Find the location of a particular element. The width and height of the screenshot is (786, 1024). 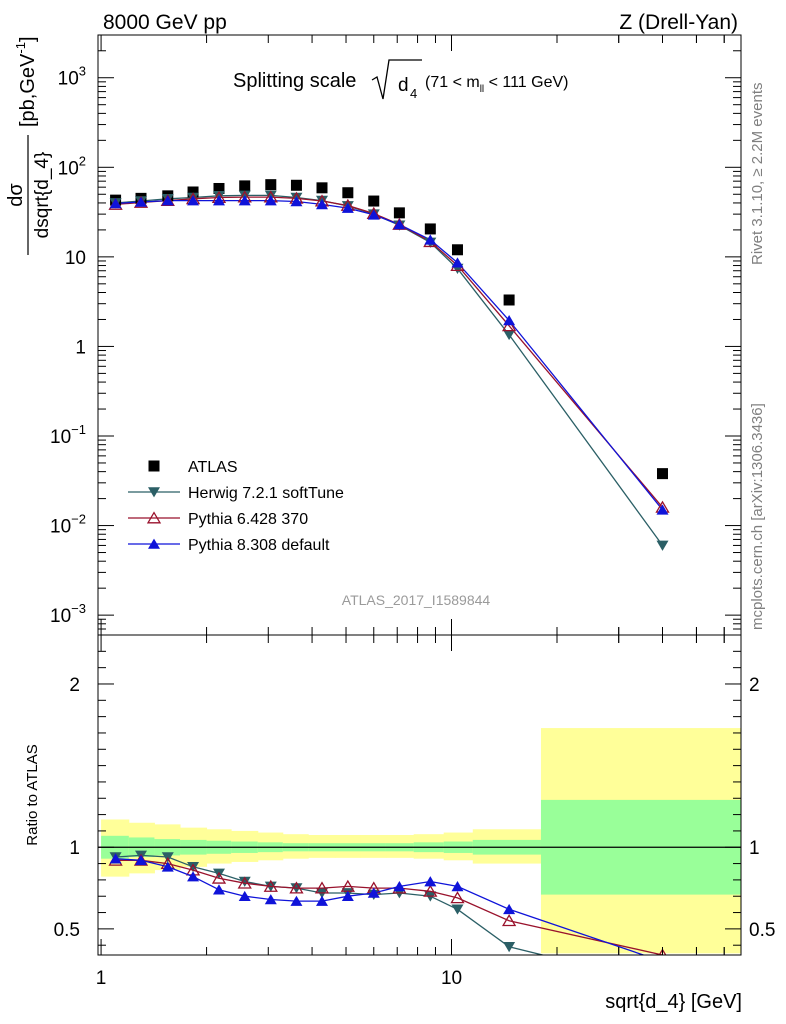

y-tick-label-ratio-left: 1 is located at coordinates (74, 848).